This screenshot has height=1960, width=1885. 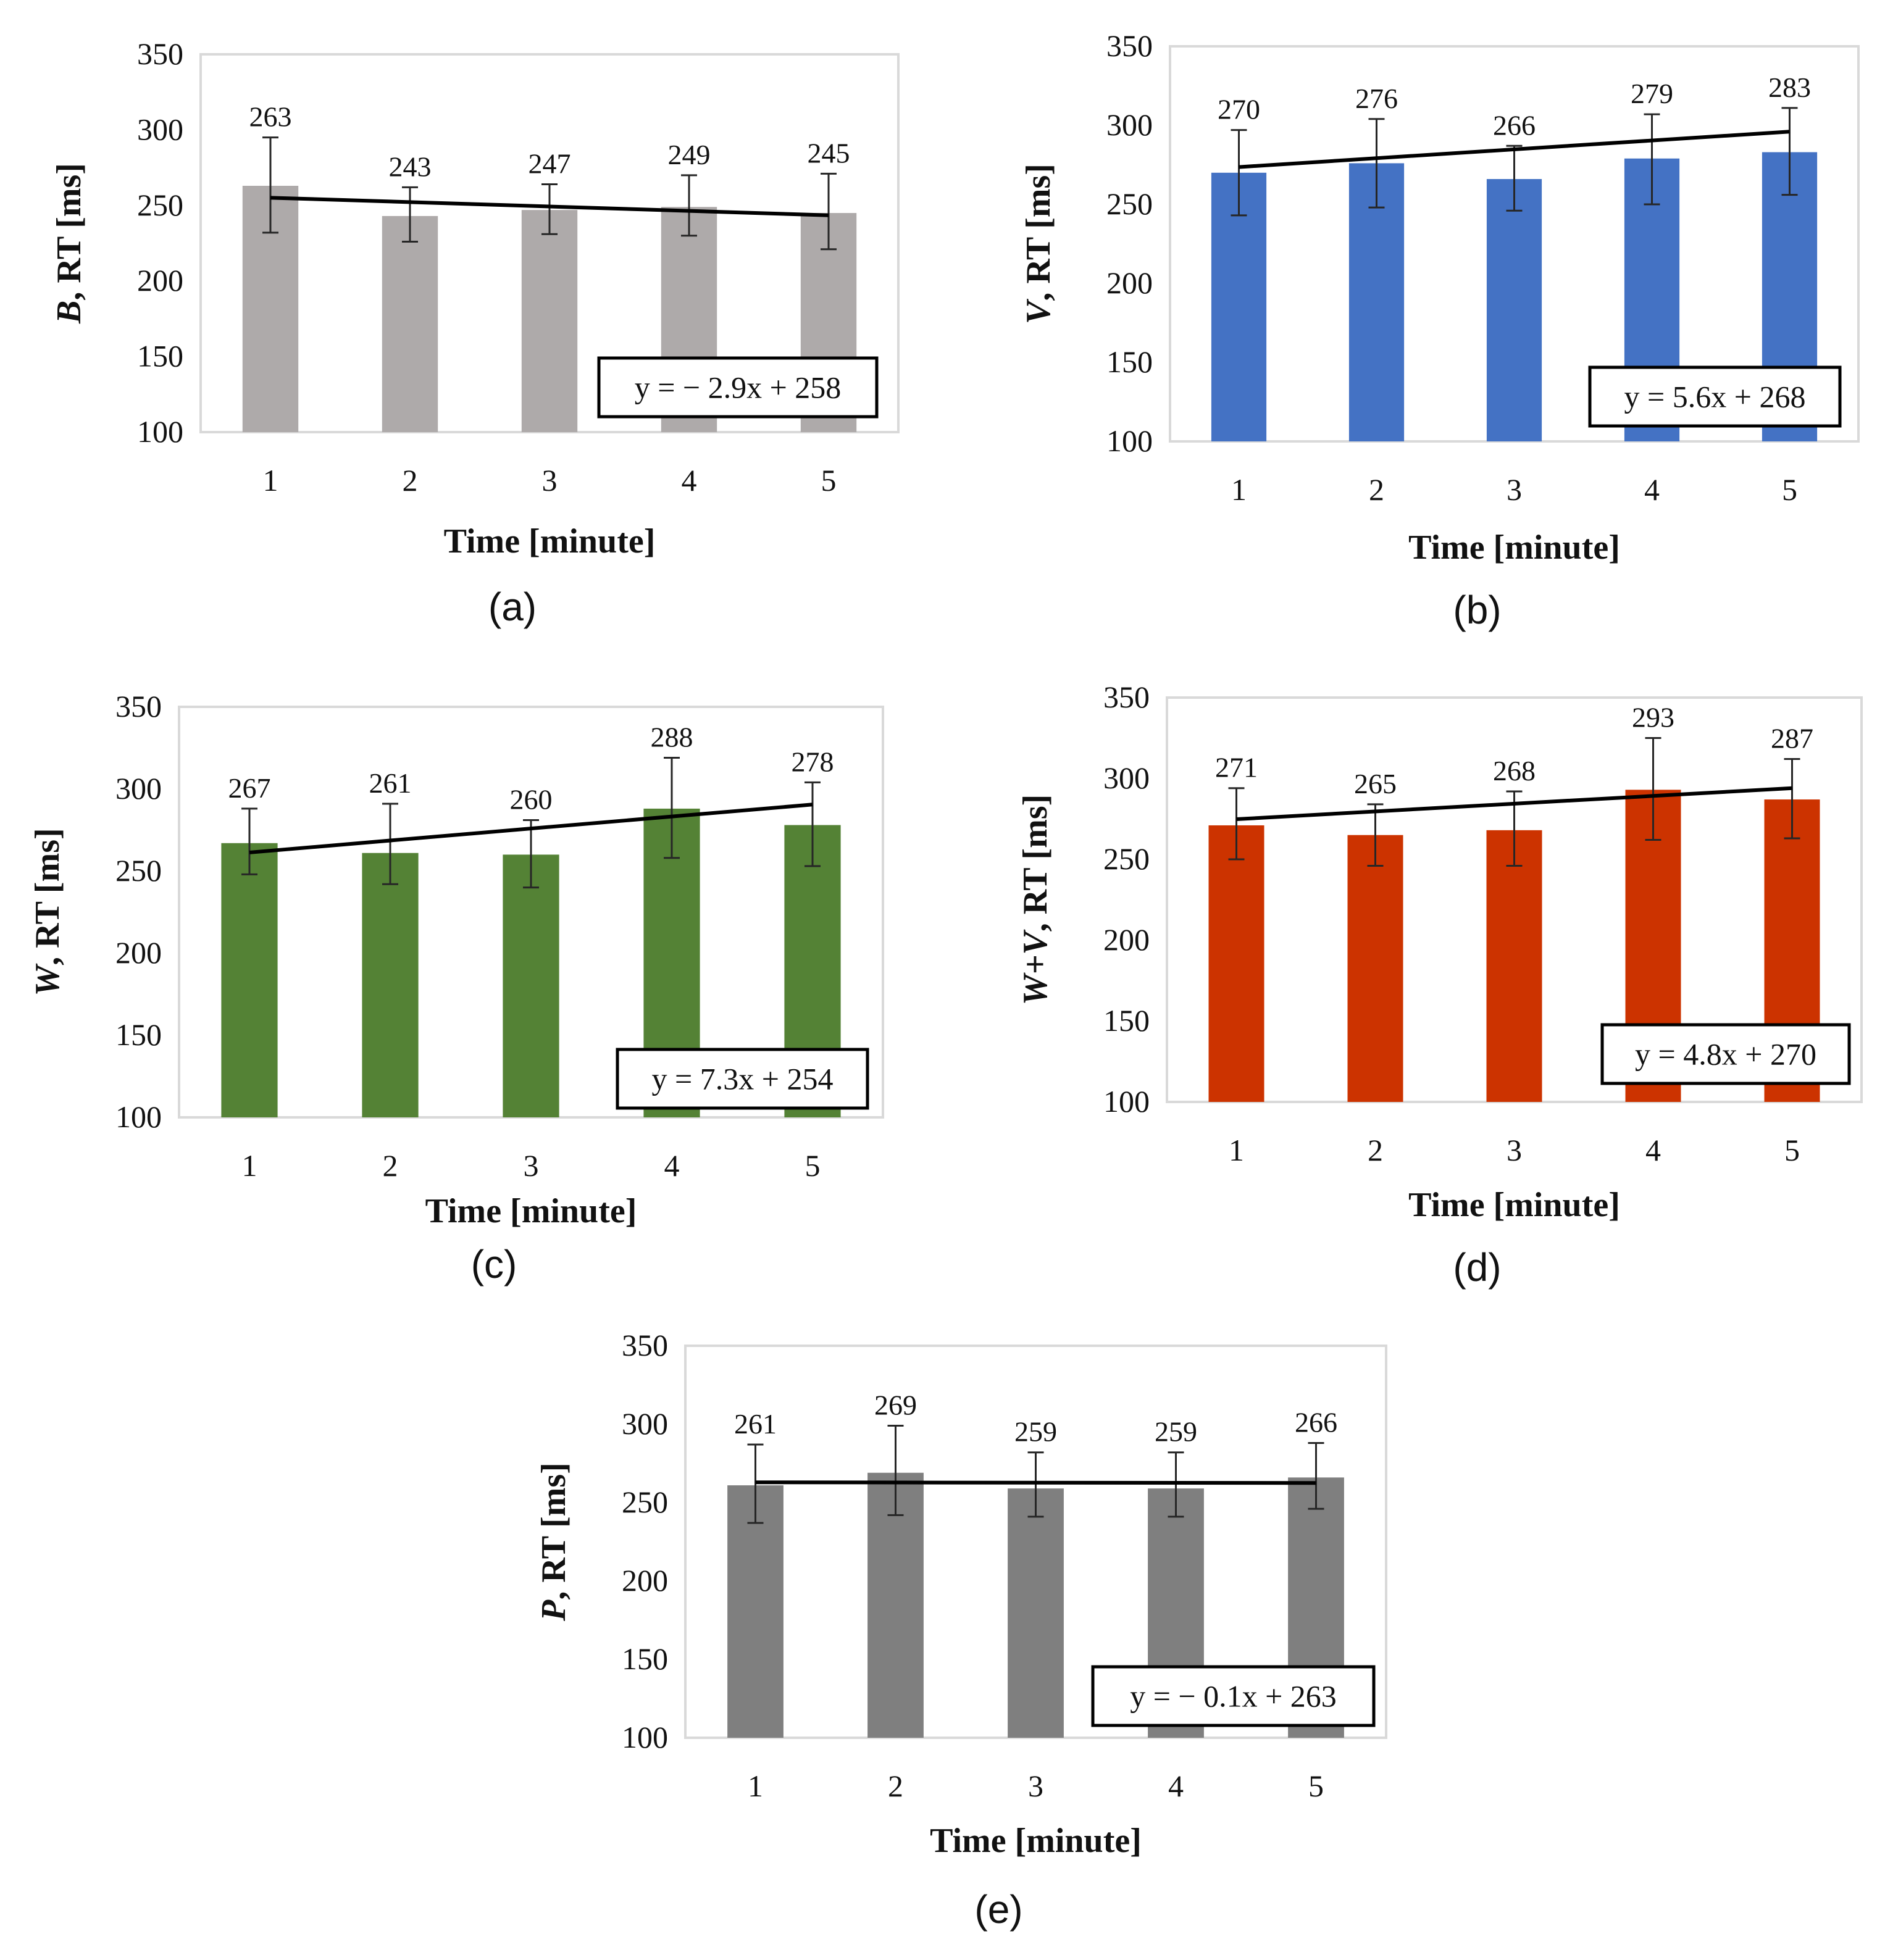 What do you see at coordinates (512, 607) in the screenshot?
I see `panel-label: (a)` at bounding box center [512, 607].